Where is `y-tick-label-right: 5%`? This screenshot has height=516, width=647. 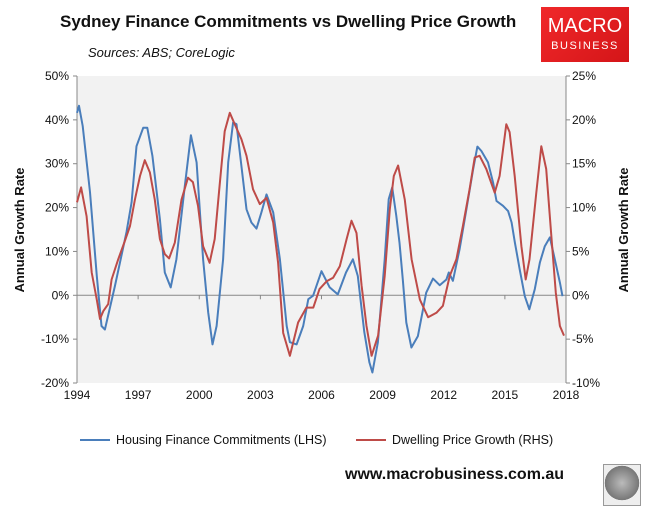 y-tick-label-right: 5% is located at coordinates (581, 251).